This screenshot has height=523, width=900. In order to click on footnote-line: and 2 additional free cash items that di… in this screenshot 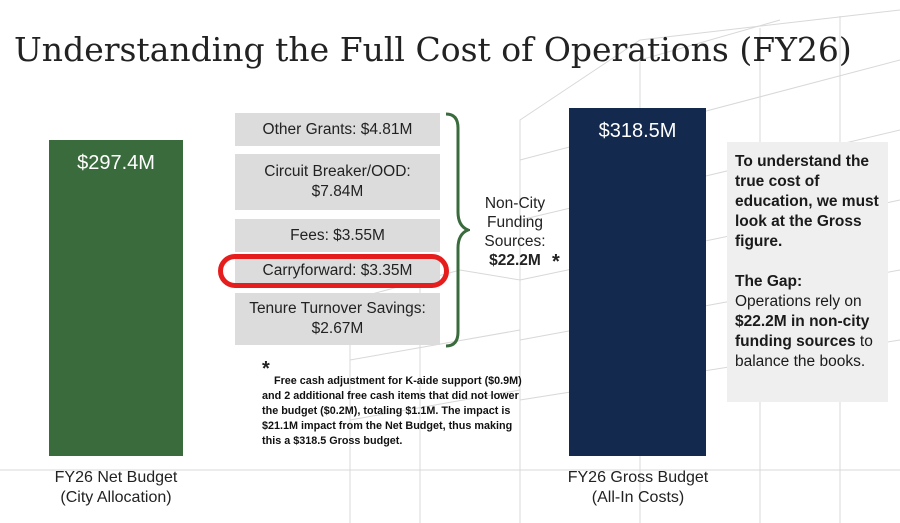, I will do `click(390, 396)`.